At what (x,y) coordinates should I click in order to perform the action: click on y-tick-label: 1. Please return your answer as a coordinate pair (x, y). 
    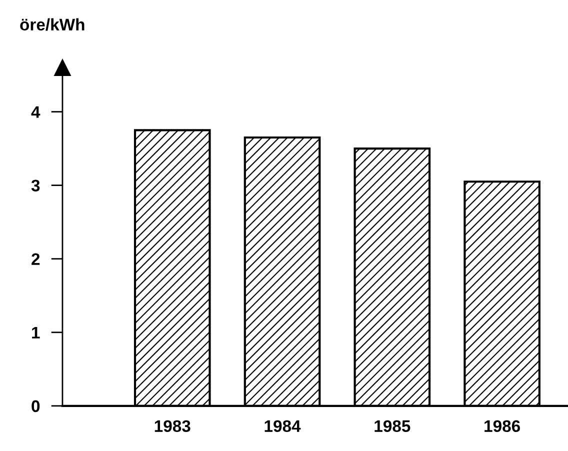
    Looking at the image, I should click on (36, 332).